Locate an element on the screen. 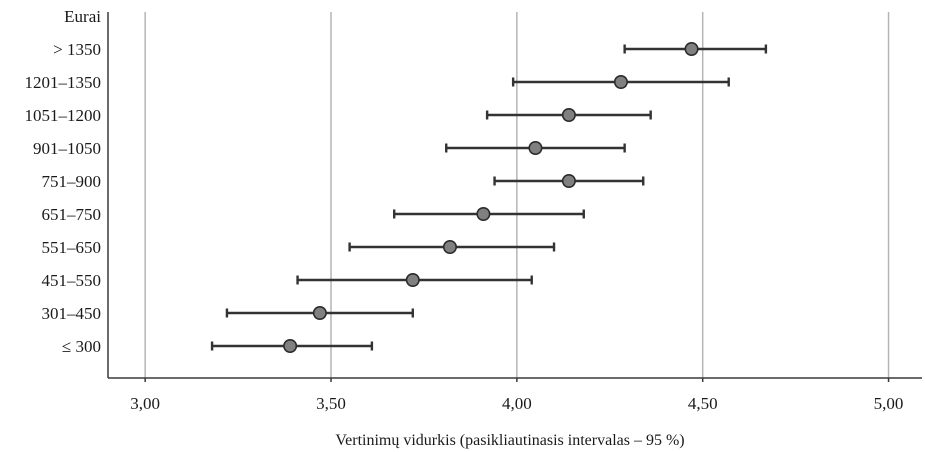  category-label: 301–450 is located at coordinates (72, 313).